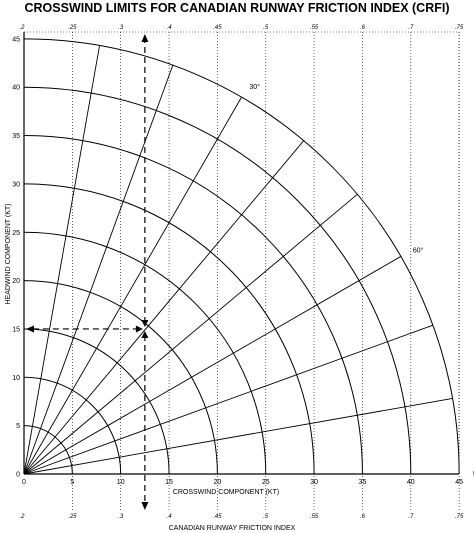  Describe the element at coordinates (266, 28) in the screenshot. I see `crfi-top-label: .5` at that location.